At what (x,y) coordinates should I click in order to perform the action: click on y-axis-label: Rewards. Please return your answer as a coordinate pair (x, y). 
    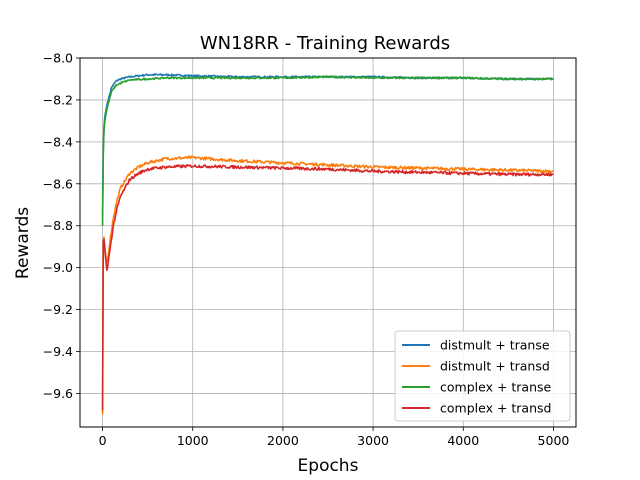
    Looking at the image, I should click on (23, 243).